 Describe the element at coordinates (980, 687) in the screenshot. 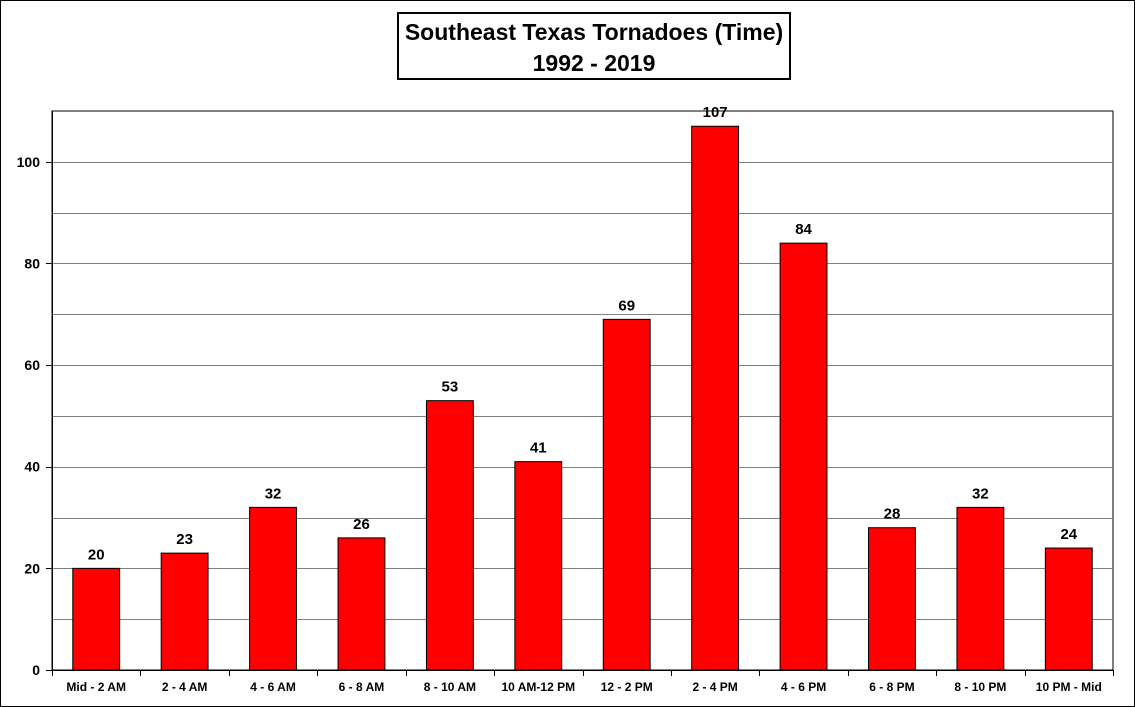

I see `x-tick-label: 8 - 10 PM` at that location.